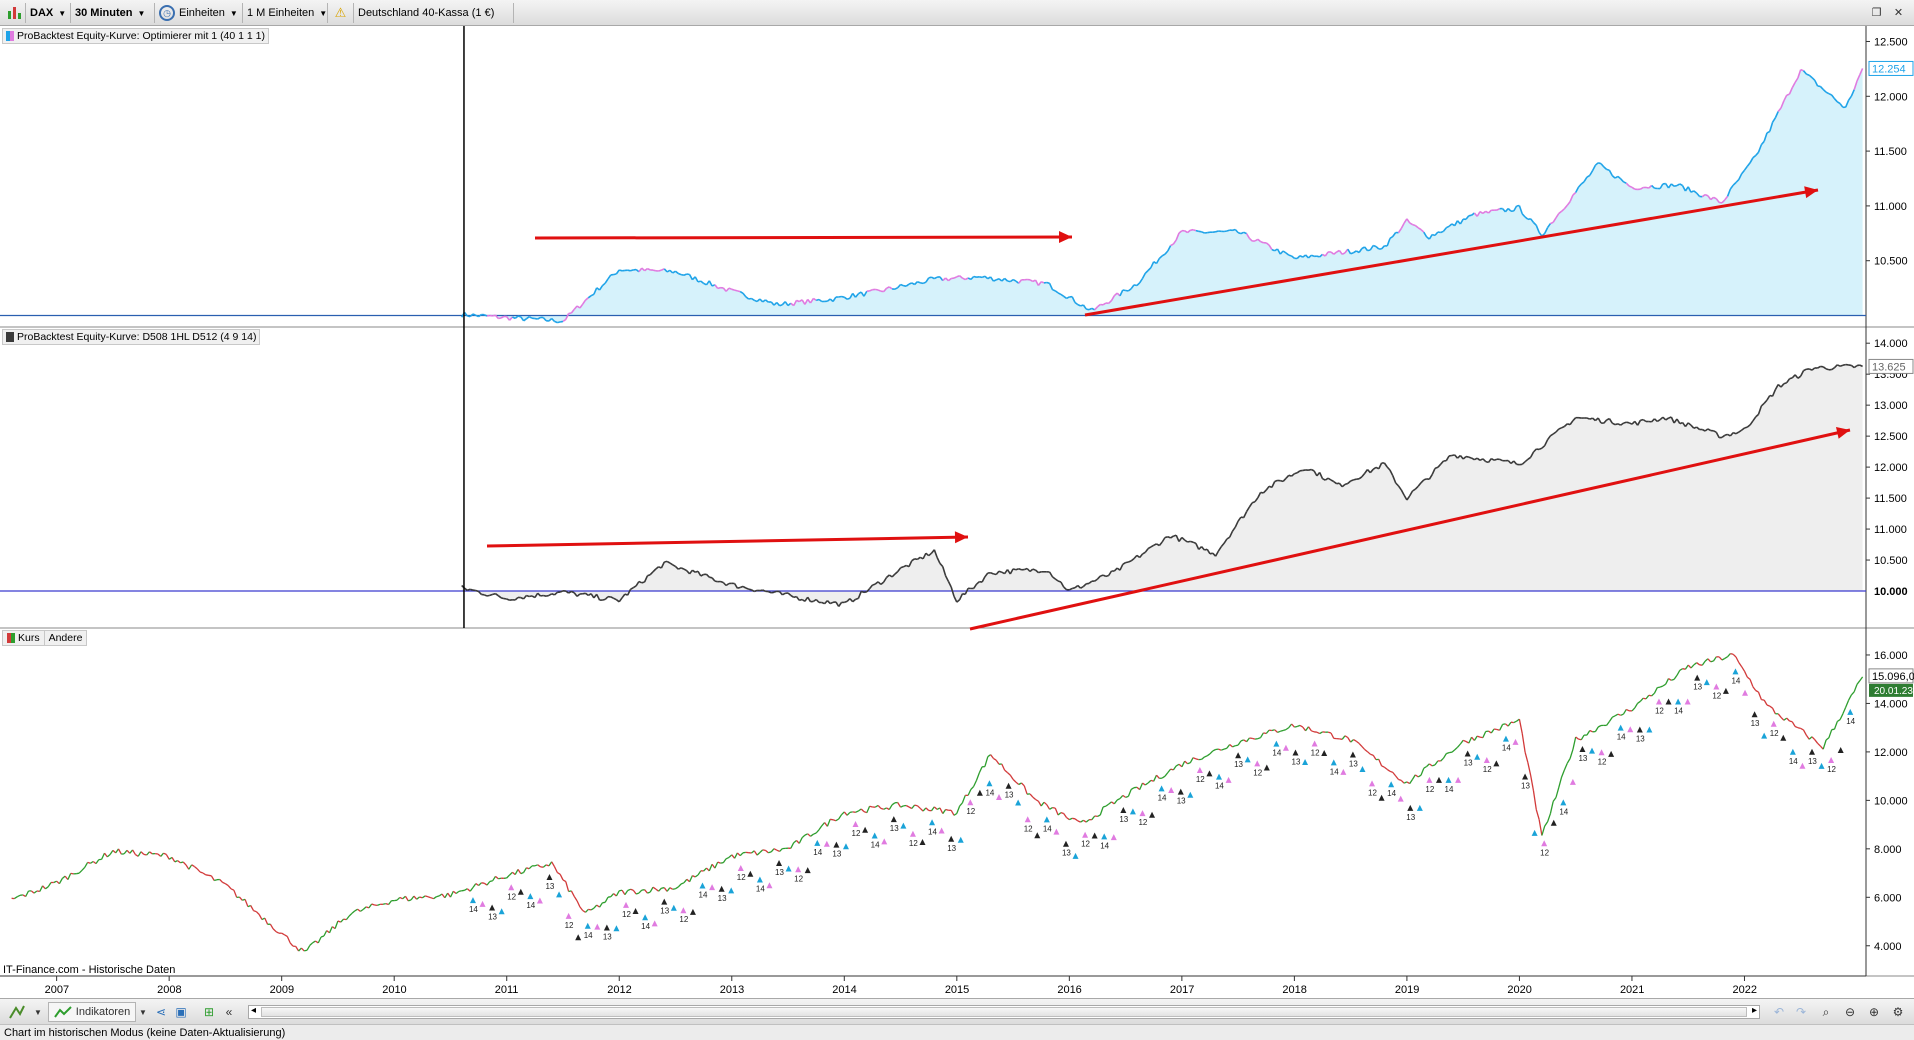 The image size is (1914, 1040). I want to click on units-count-selector: 1 M Einheiten ▼, so click(285, 13).